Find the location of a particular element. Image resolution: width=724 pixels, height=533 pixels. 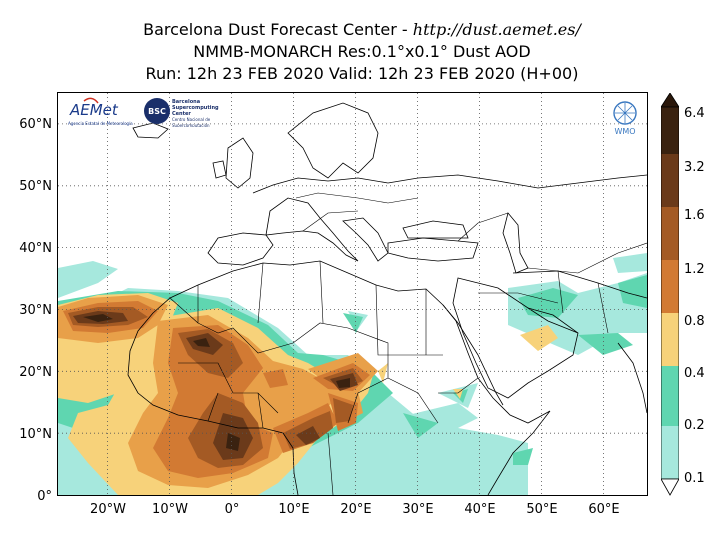

colorbar-extend-max is located at coordinates (670, 100).